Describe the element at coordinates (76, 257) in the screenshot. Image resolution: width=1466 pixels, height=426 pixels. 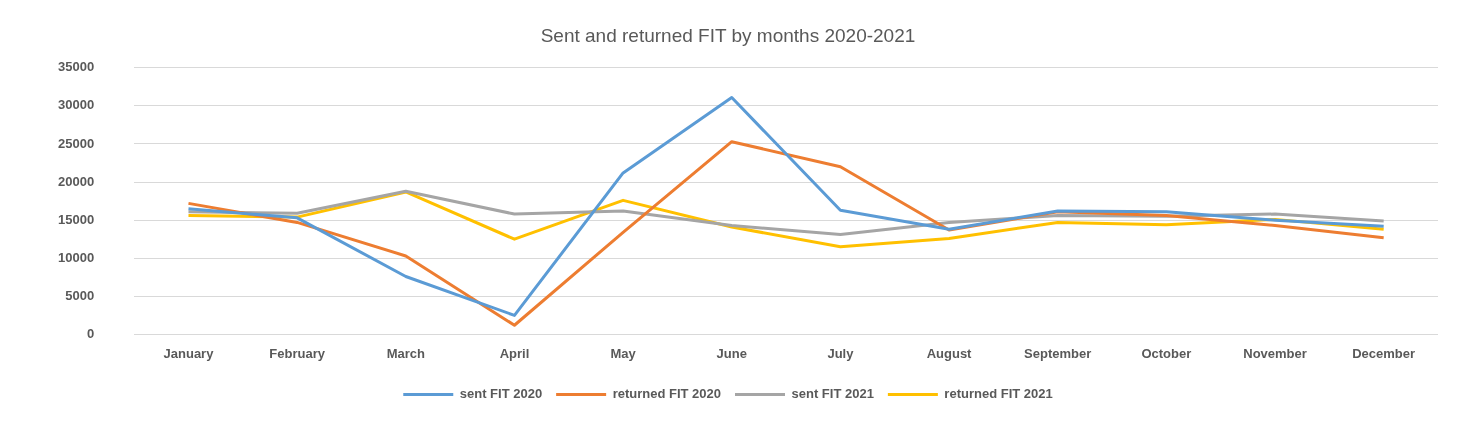
I see `y-tick-label: 10000` at that location.